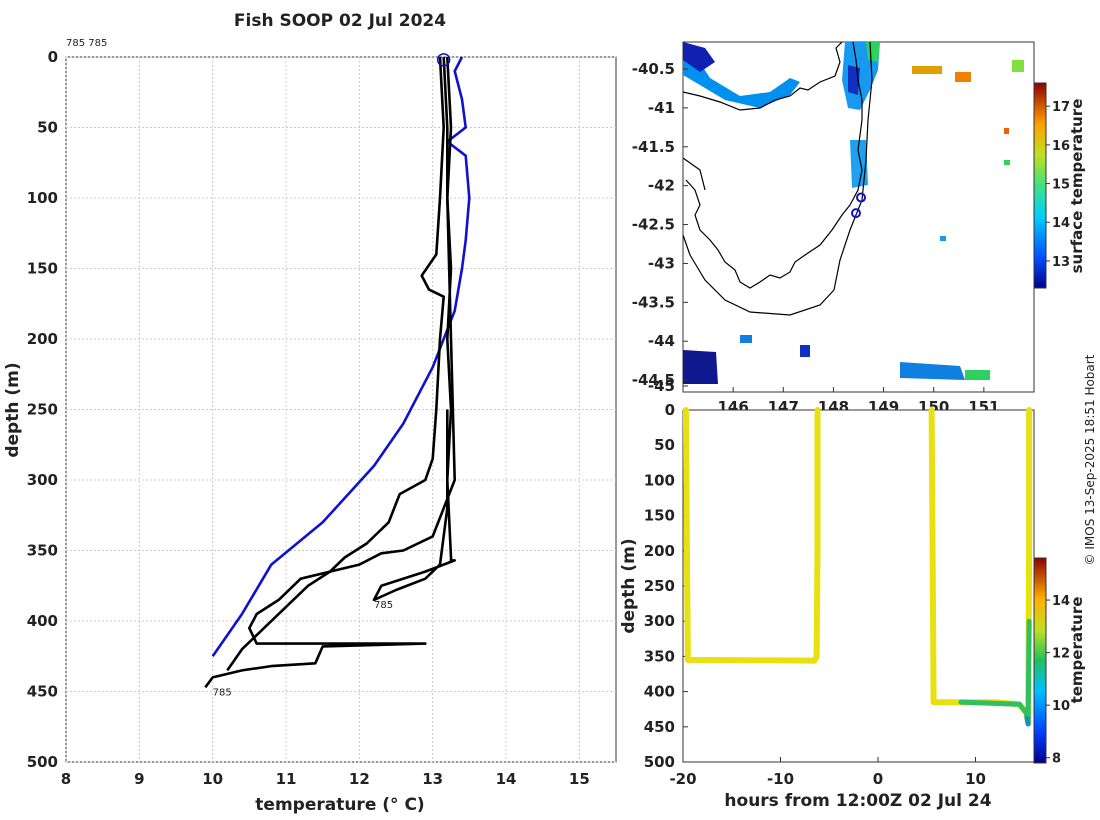 The image size is (1100, 820). Describe the element at coordinates (670, 410) in the screenshot. I see `ts-y-tick-label: 0` at that location.